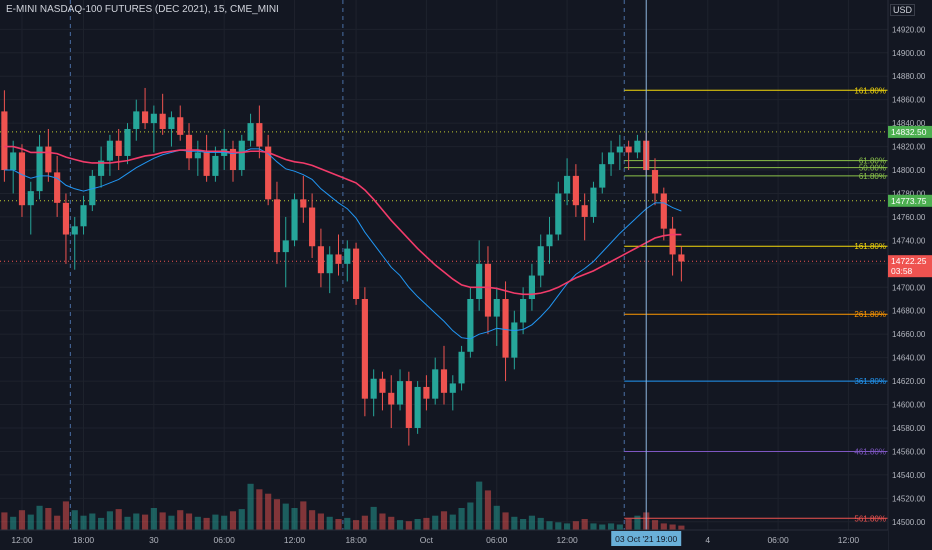  Describe the element at coordinates (909, 123) in the screenshot. I see `y-tick-label: 14840.00` at that location.